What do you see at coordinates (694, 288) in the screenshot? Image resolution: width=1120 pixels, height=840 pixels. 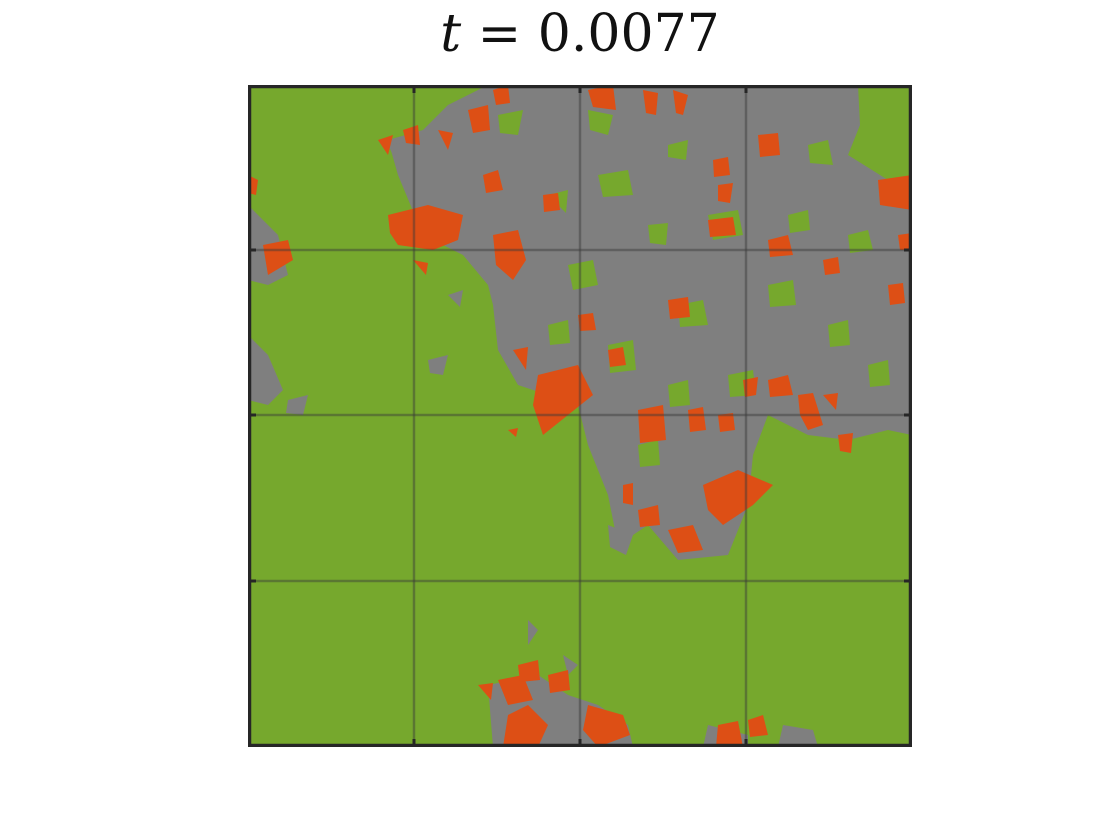 I see `green-islands` at bounding box center [694, 288].